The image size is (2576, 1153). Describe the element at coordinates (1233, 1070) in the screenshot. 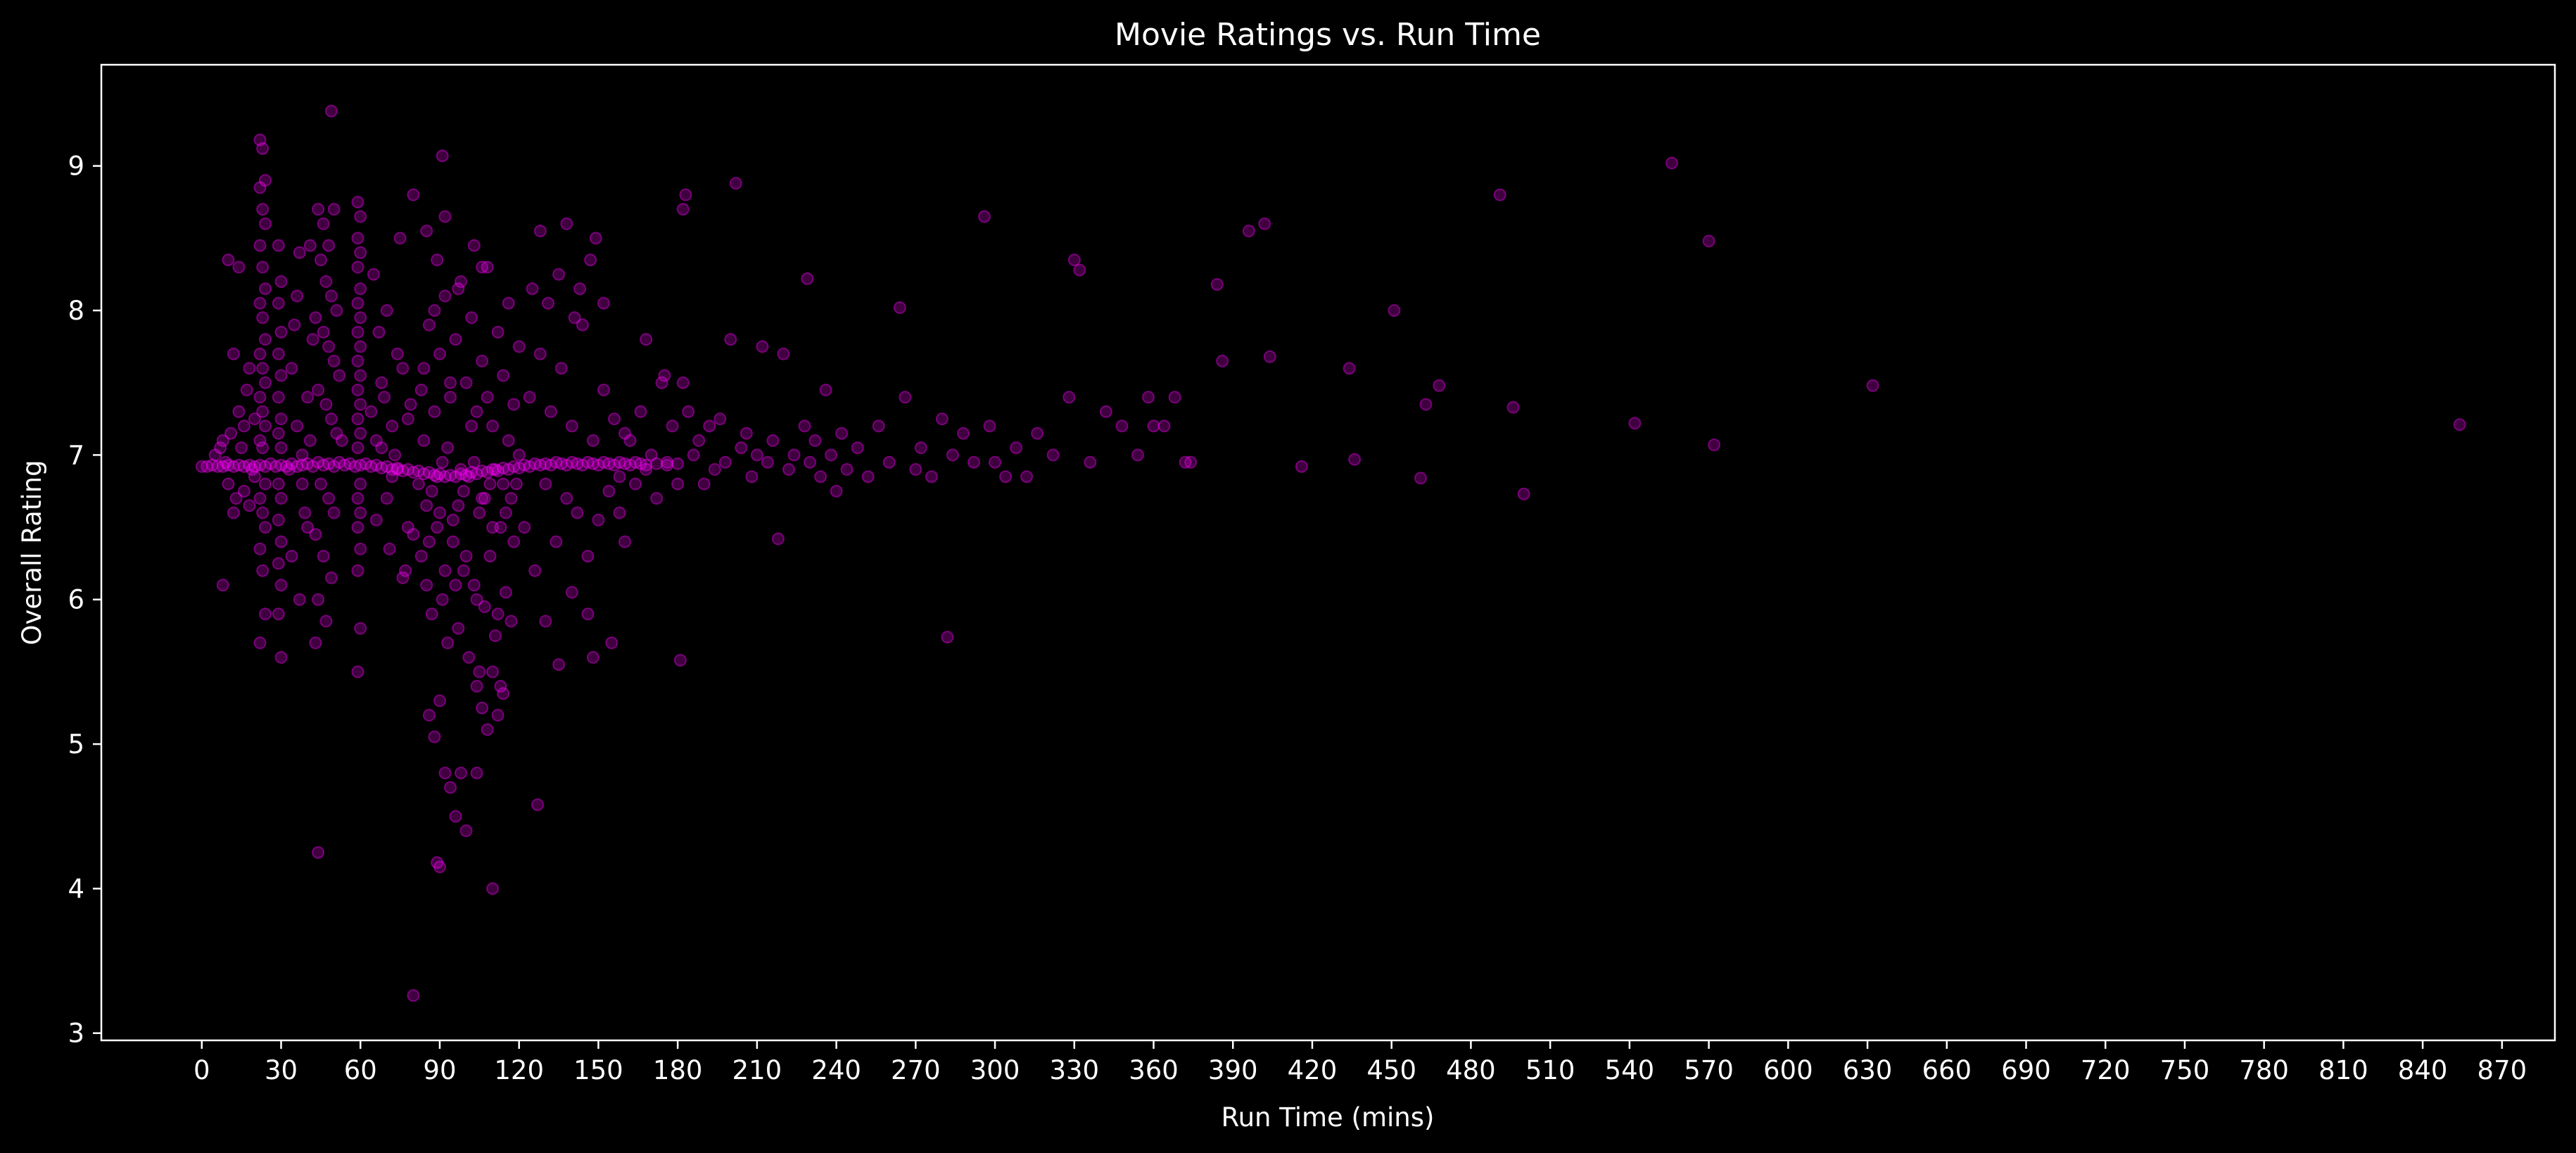

I see `x-tick-label: 390` at that location.